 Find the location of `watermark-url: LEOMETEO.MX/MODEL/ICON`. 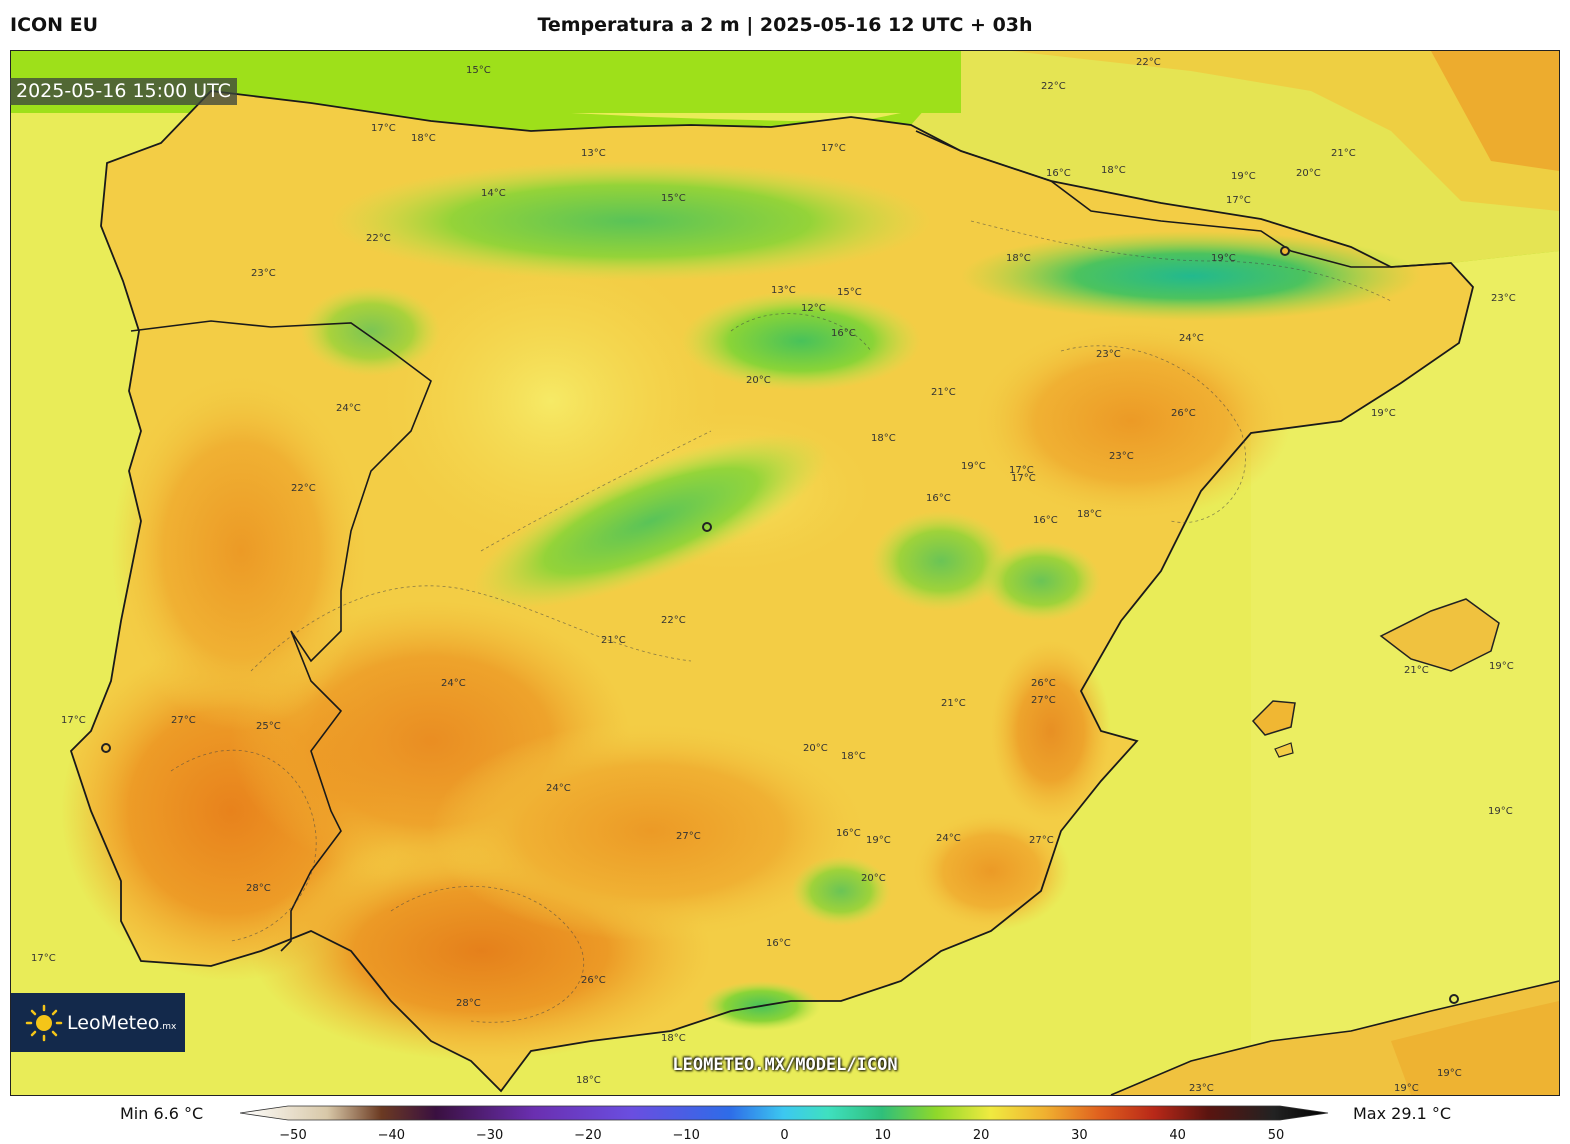

watermark-url: LEOMETEO.MX/MODEL/ICON is located at coordinates (785, 1065).